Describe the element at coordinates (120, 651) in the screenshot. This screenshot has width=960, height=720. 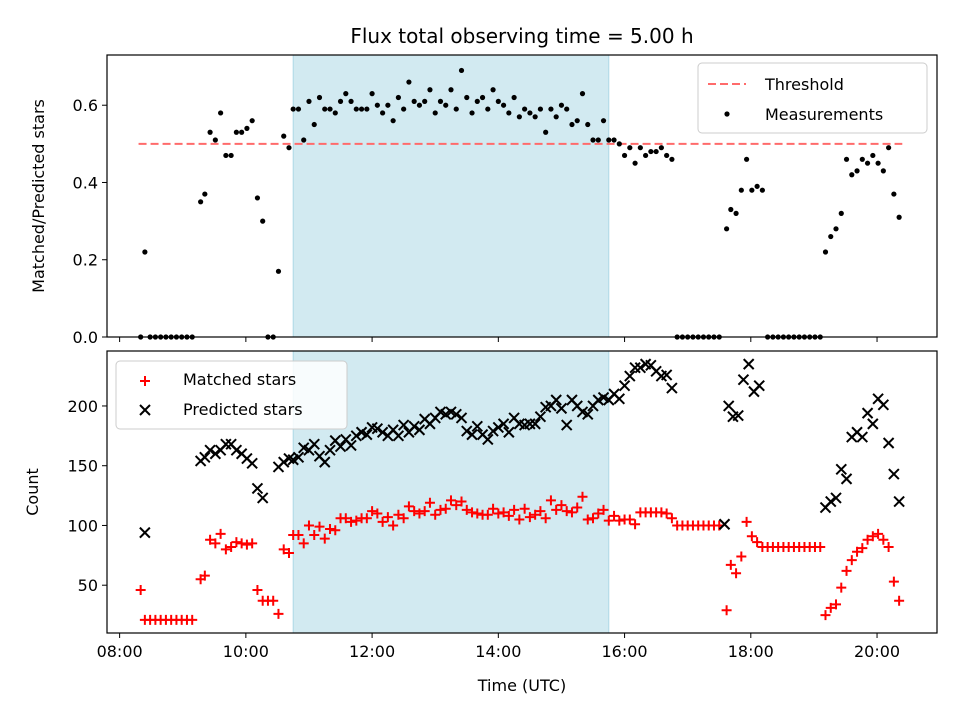
I see `x-tick-label: 08:00` at that location.